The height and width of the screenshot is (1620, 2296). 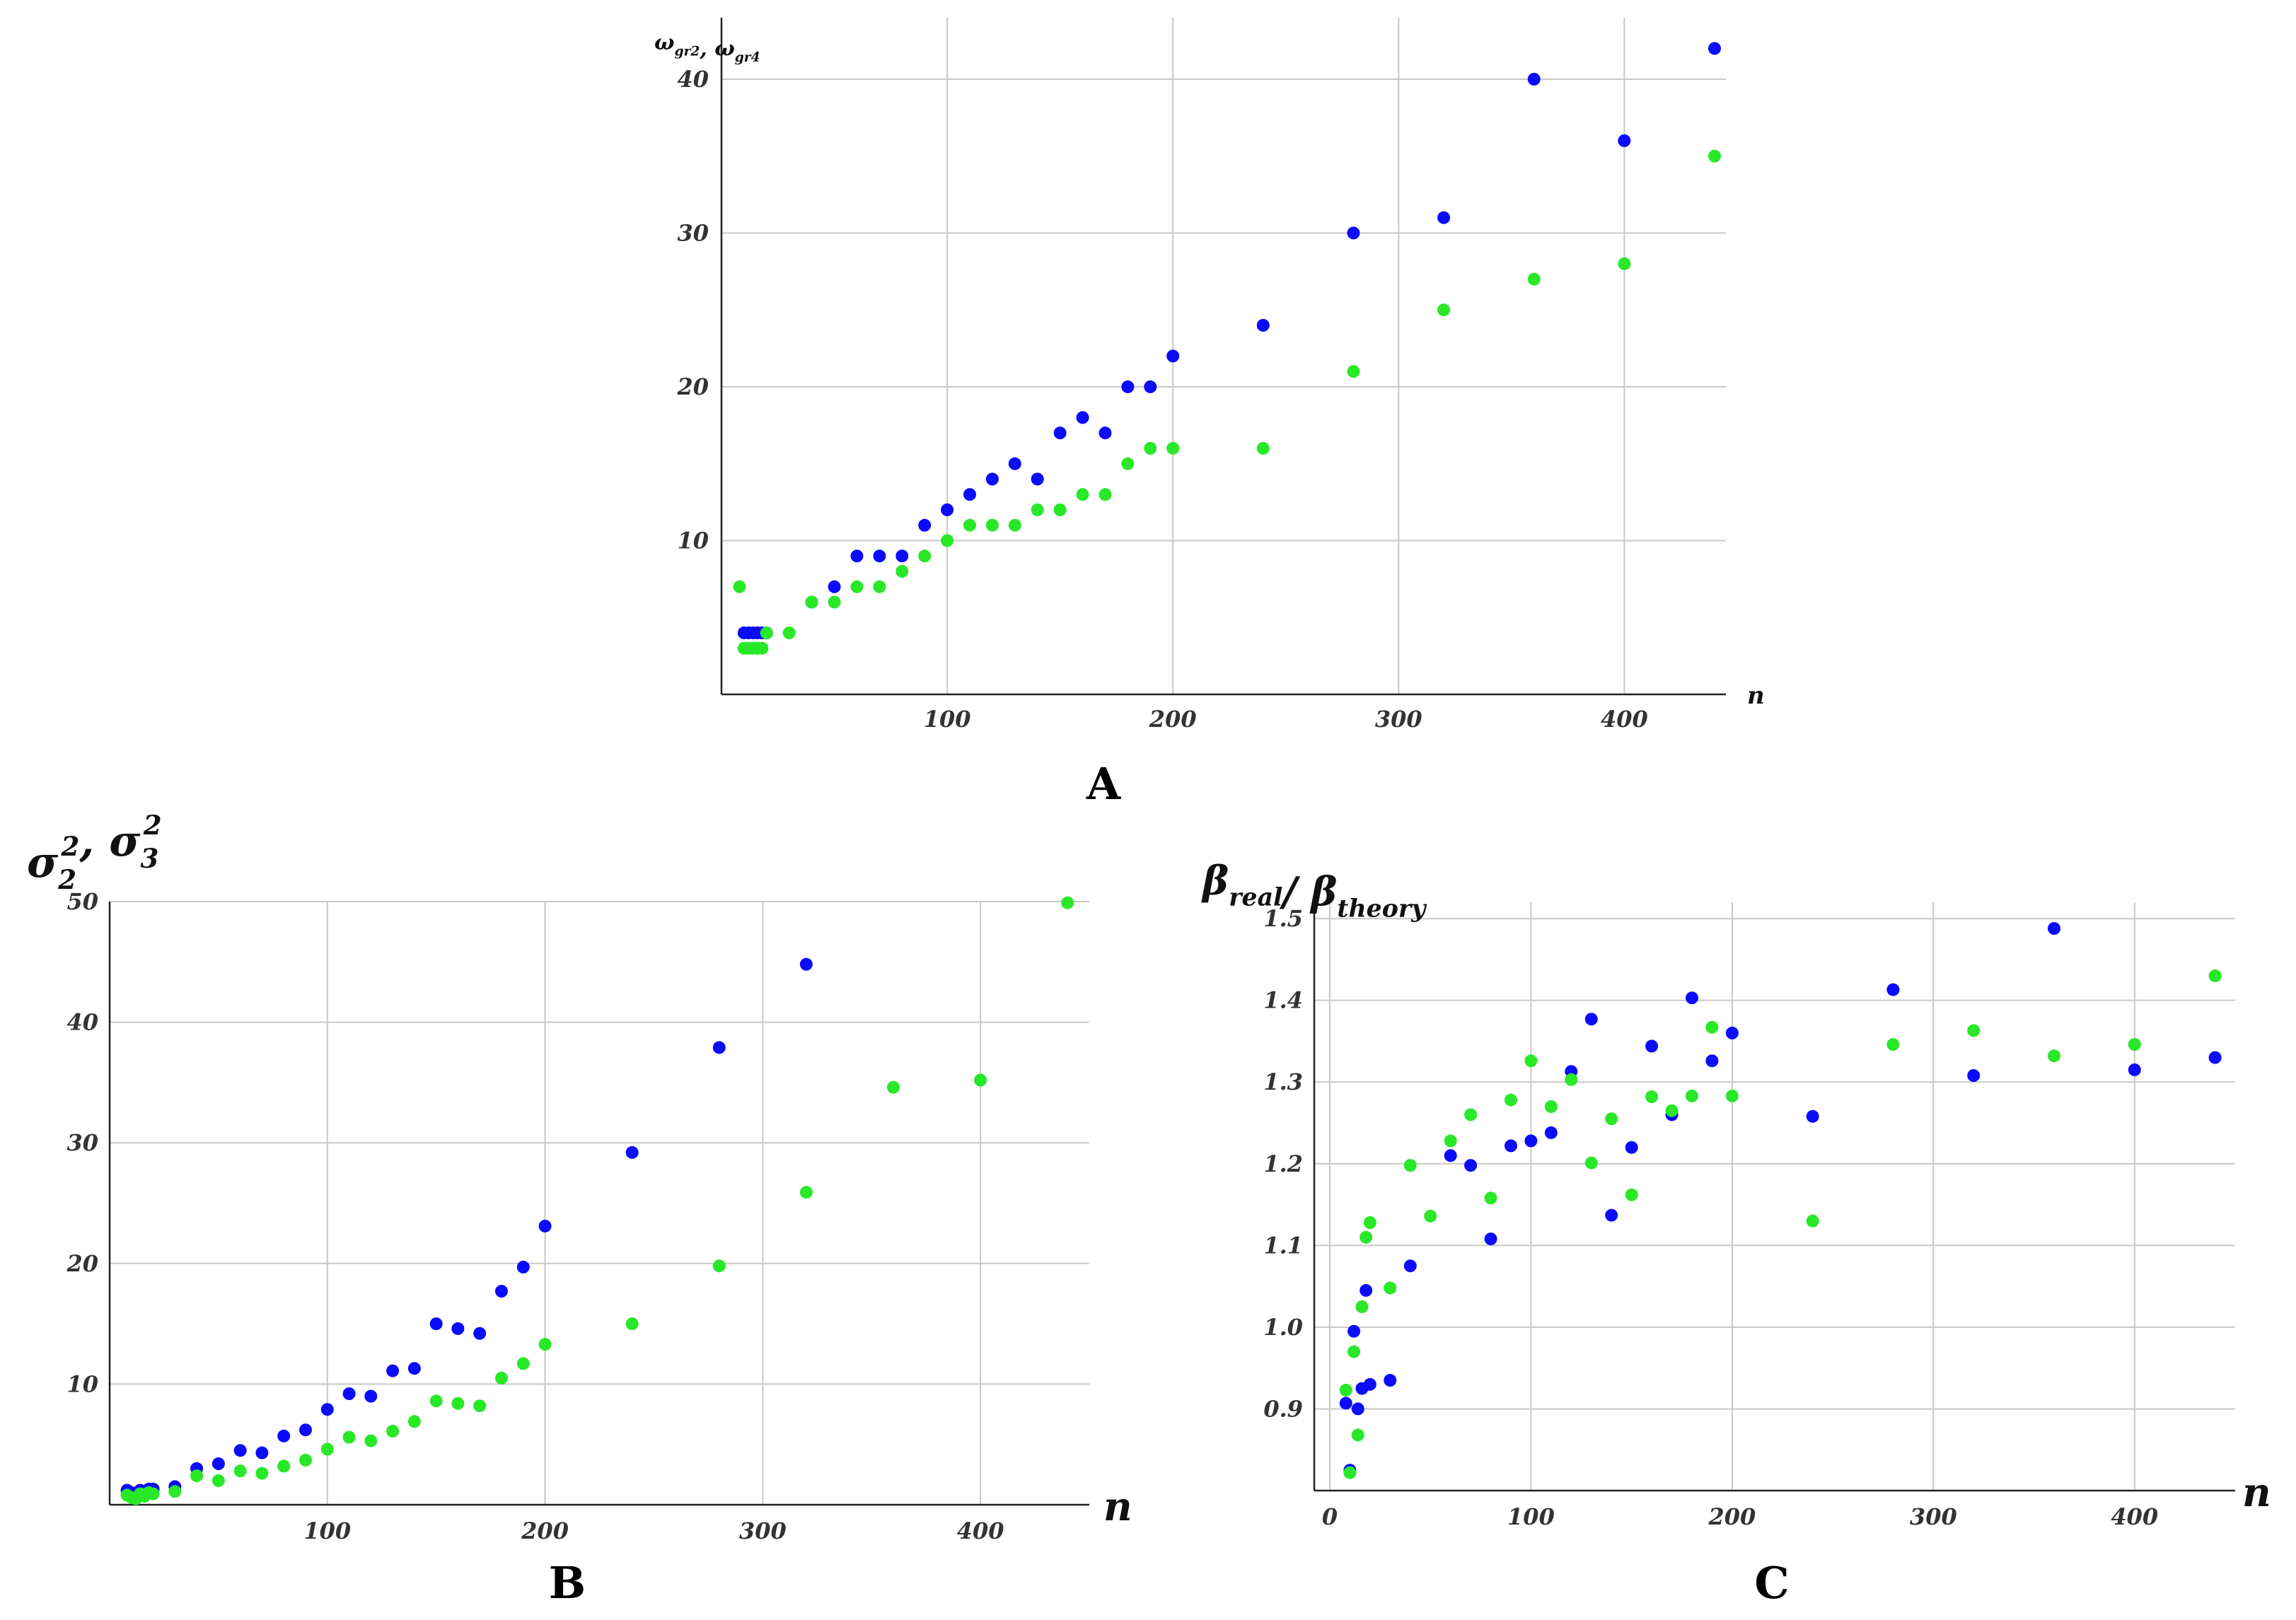 I want to click on panel-c-y-axis-label: βreal/ βtheory, so click(x=1314, y=891).